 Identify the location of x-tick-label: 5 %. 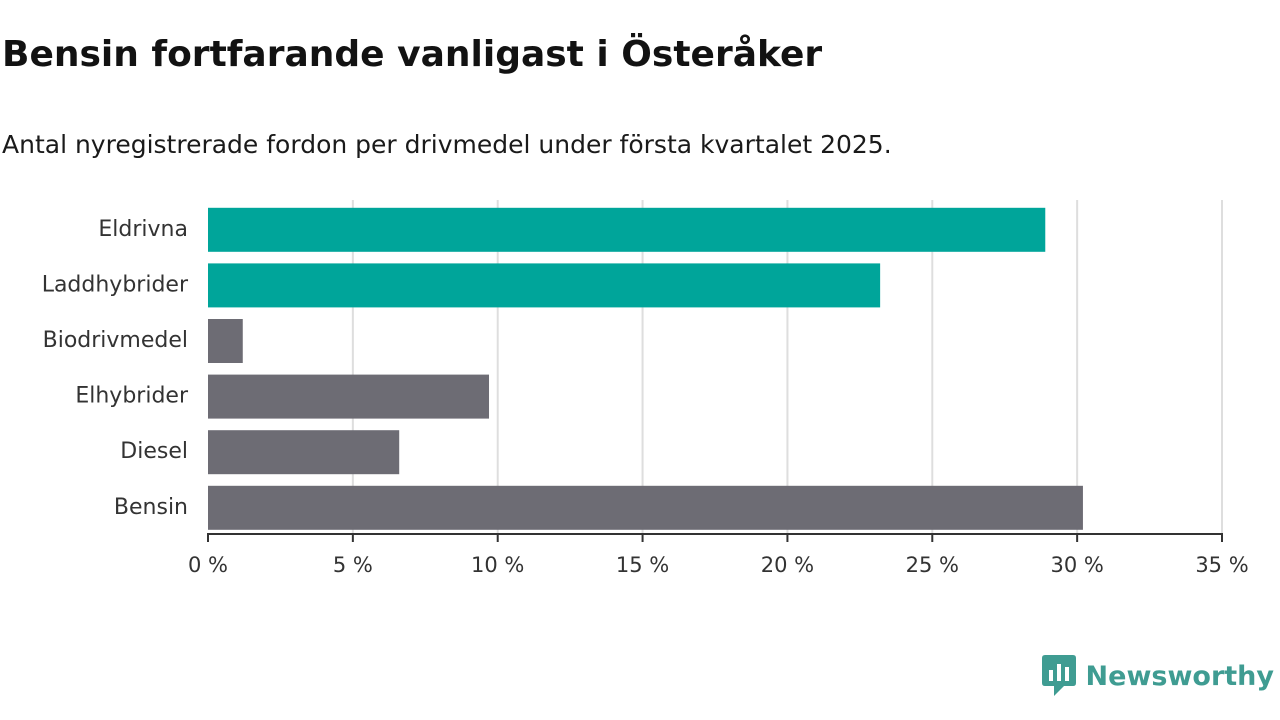
(353, 565).